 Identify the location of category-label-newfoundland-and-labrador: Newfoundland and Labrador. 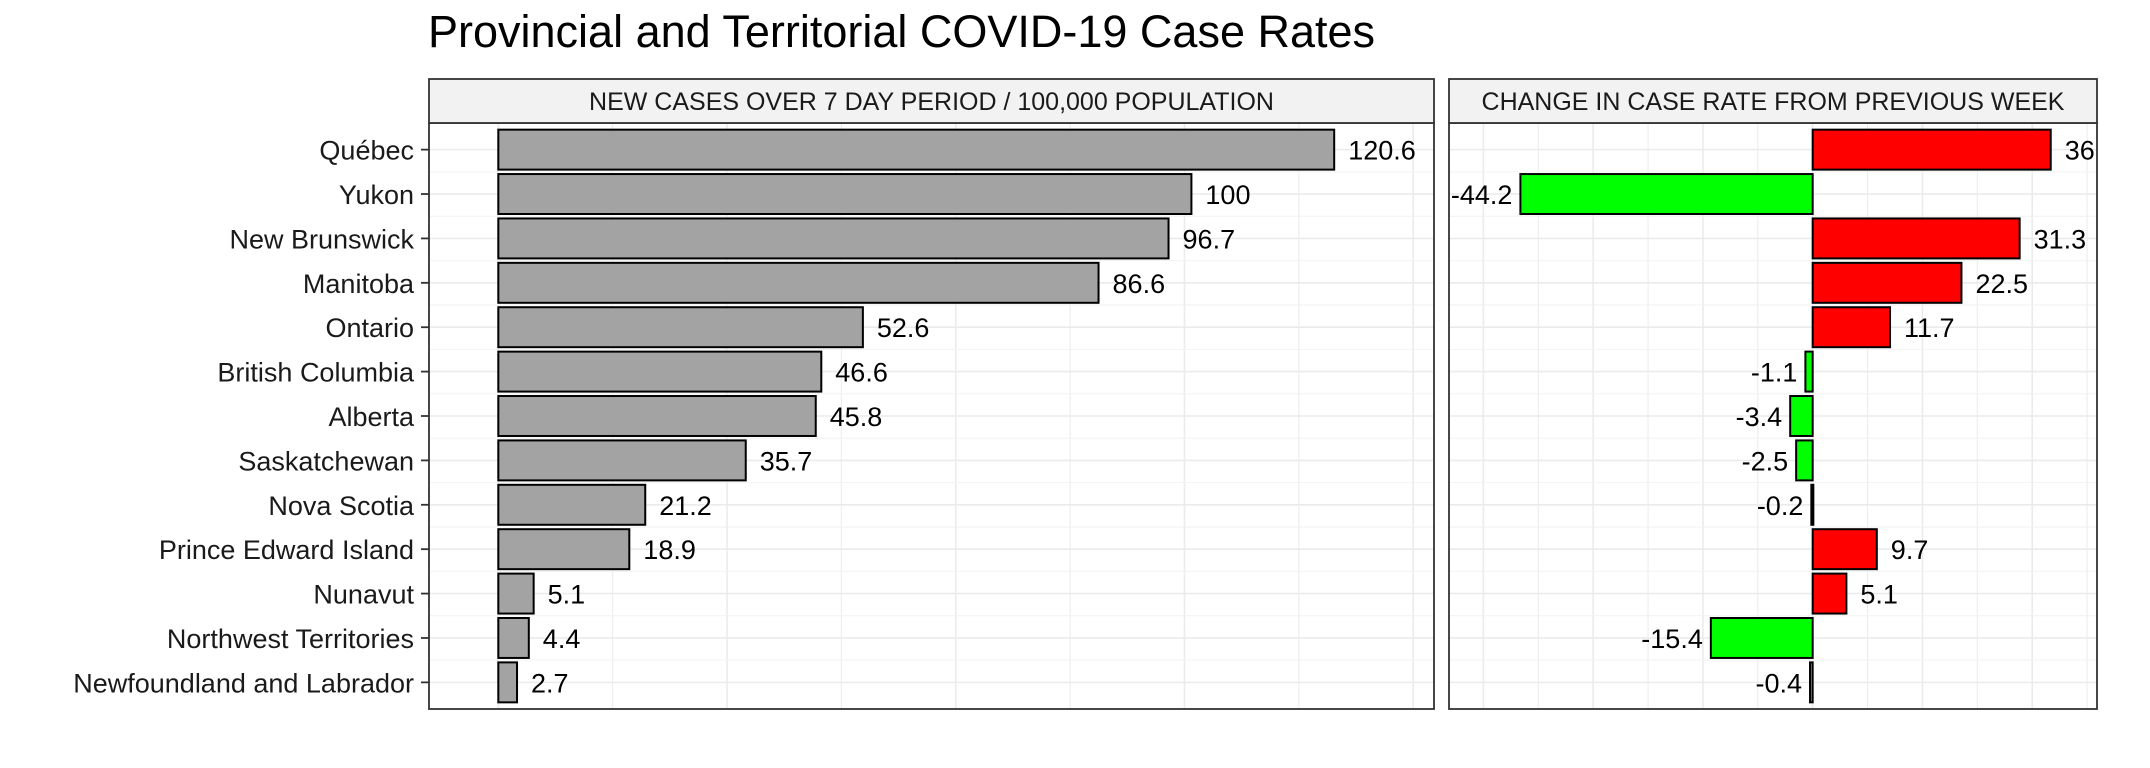
(243, 683).